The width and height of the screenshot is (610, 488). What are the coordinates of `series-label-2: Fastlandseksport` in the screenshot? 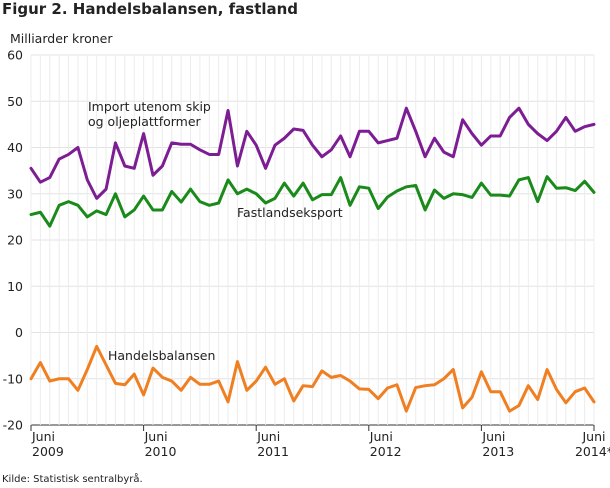 It's located at (290, 212).